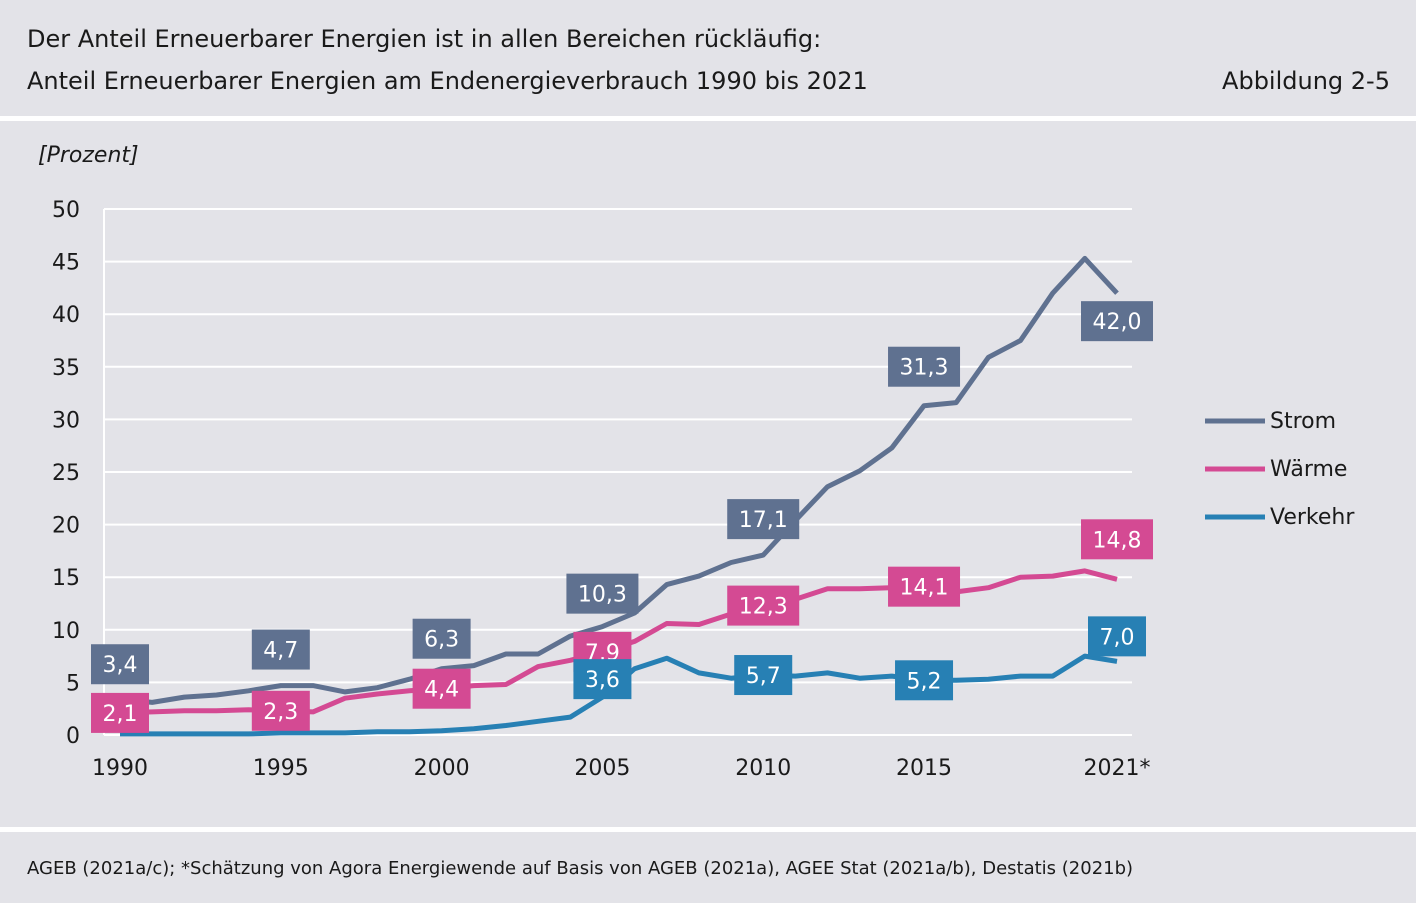 This screenshot has height=903, width=1416. What do you see at coordinates (88, 155) in the screenshot?
I see `y-axis-label: [Prozent]` at bounding box center [88, 155].